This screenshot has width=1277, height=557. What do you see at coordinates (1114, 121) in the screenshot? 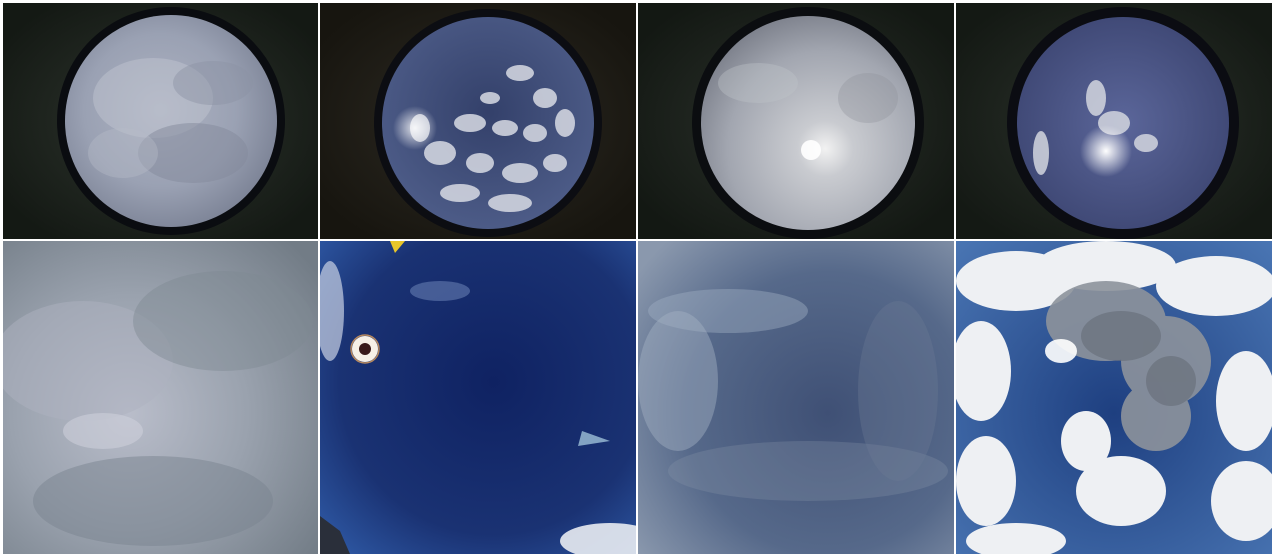
I see `sky-photo-partly-cloudy-dome` at bounding box center [1114, 121].